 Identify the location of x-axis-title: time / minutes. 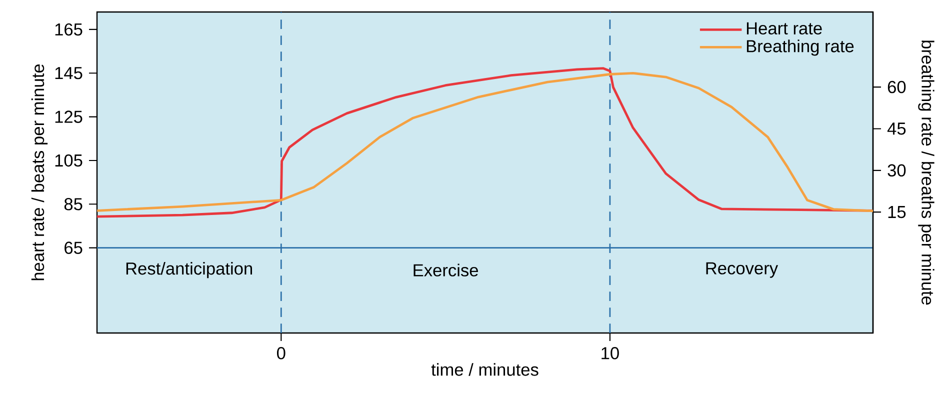
(484, 369).